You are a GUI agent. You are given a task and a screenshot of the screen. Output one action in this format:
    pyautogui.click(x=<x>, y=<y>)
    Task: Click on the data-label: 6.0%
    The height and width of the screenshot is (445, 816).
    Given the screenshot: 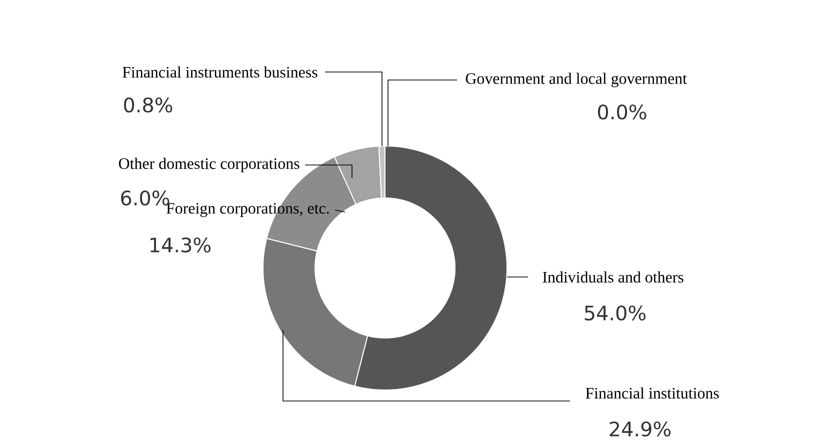 What is the action you would take?
    pyautogui.click(x=145, y=198)
    